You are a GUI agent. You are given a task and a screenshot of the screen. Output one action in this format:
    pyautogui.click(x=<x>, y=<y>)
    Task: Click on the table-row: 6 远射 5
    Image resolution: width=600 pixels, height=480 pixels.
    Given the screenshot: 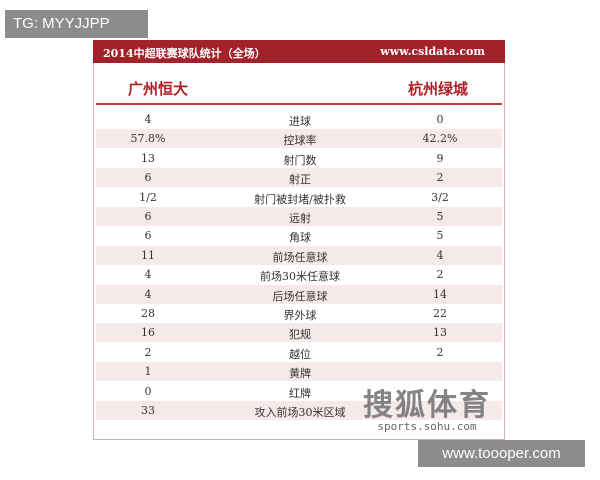 What is the action you would take?
    pyautogui.click(x=299, y=216)
    